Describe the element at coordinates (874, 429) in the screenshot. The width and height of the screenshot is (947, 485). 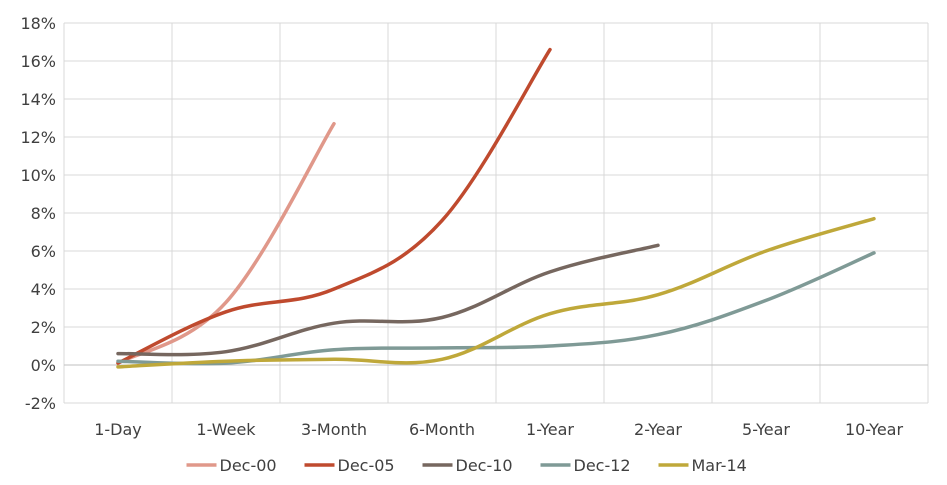
I see `x-tick-label: 10-Year` at that location.